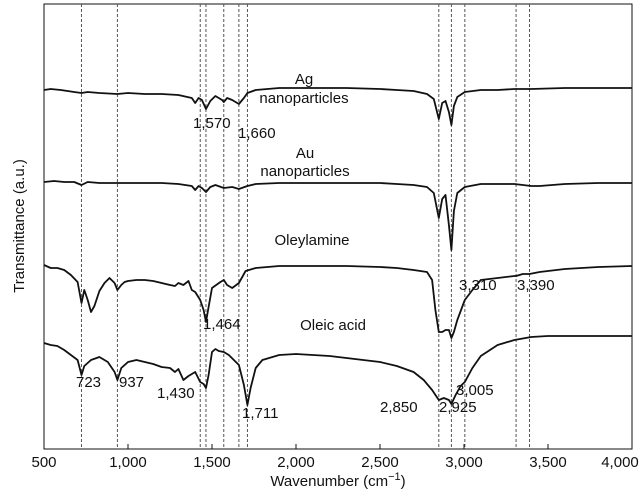  What do you see at coordinates (131, 382) in the screenshot?
I see `peak-label-937: 937` at bounding box center [131, 382].